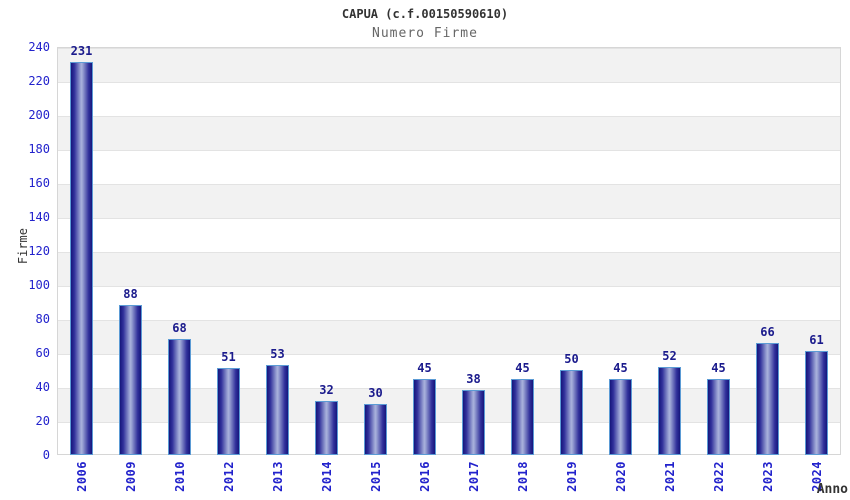 This screenshot has width=850, height=500. What do you see at coordinates (277, 476) in the screenshot?
I see `x-tick-label: 2013` at bounding box center [277, 476].